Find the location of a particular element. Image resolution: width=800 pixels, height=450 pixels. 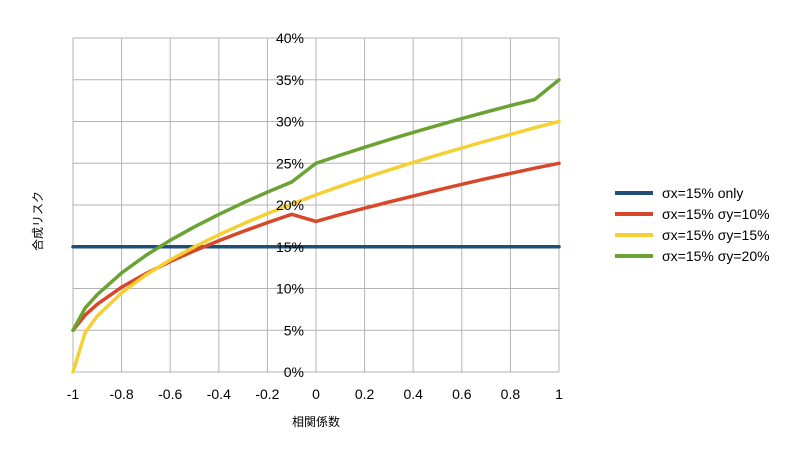

legend-label: σx=15% σy=15% is located at coordinates (716, 235).